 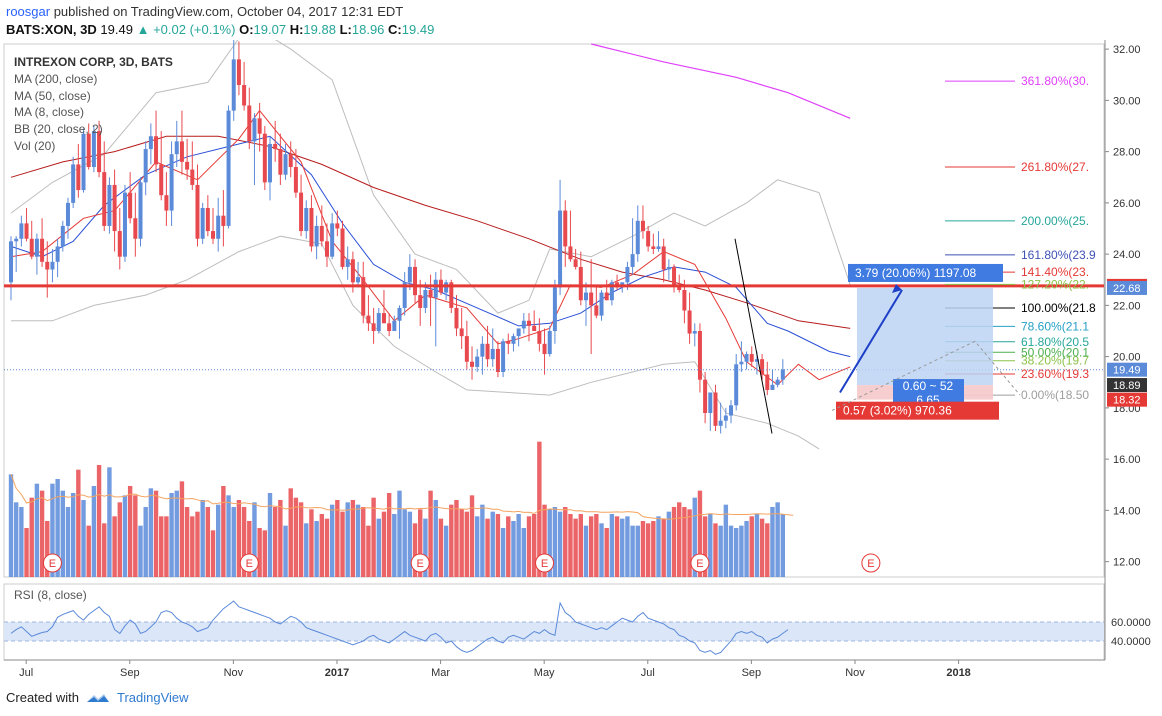 I want to click on legend-ma50: MA (50, close), so click(x=52, y=95).